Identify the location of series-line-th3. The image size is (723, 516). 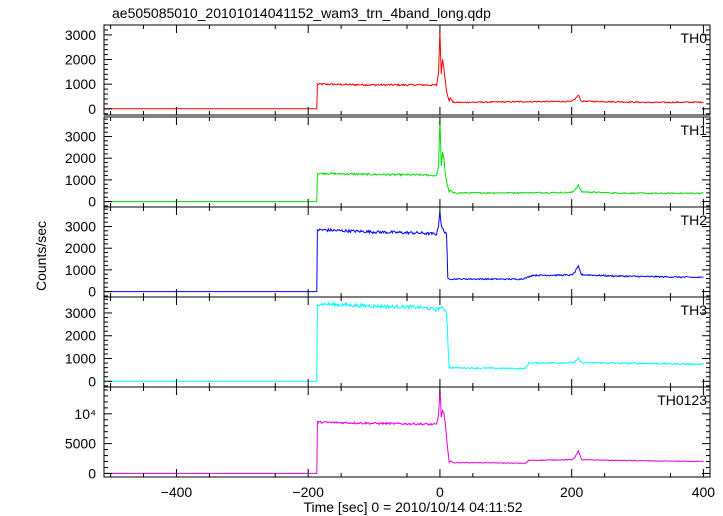
(404, 341).